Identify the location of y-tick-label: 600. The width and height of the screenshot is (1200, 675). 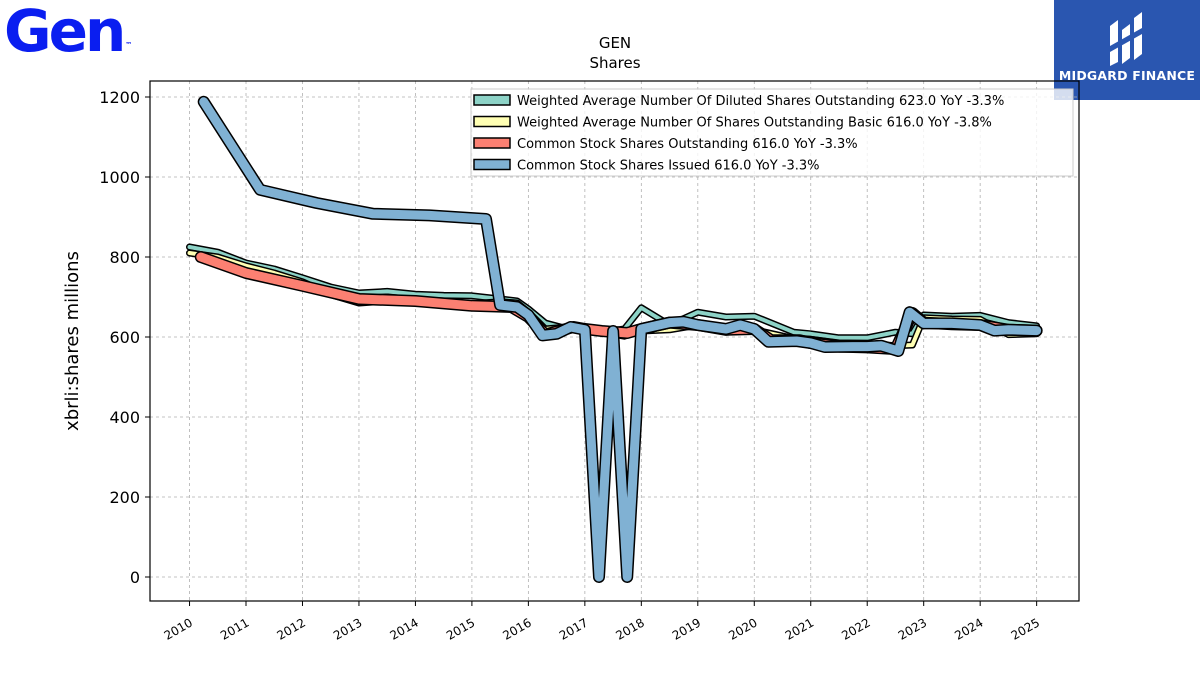
(124, 337).